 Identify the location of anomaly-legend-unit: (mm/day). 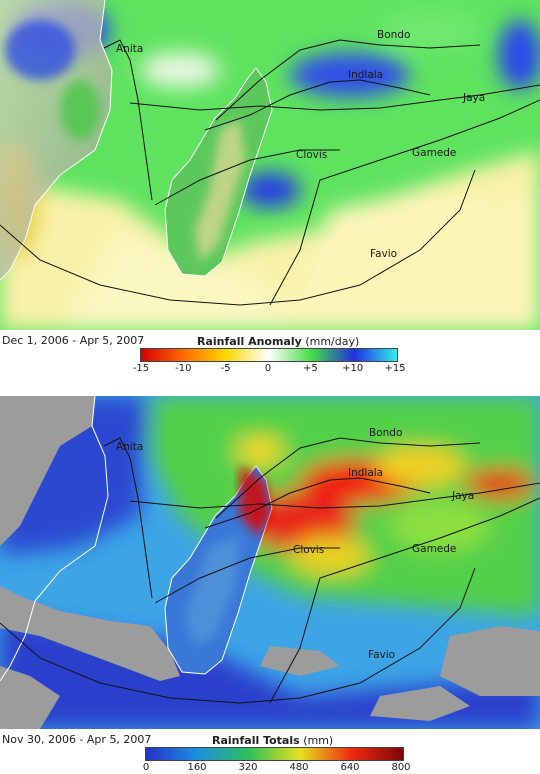
(332, 341).